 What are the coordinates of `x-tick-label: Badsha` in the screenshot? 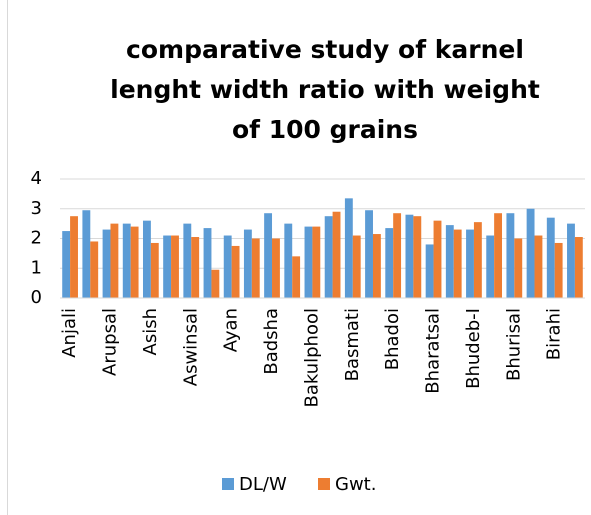 It's located at (271, 341).